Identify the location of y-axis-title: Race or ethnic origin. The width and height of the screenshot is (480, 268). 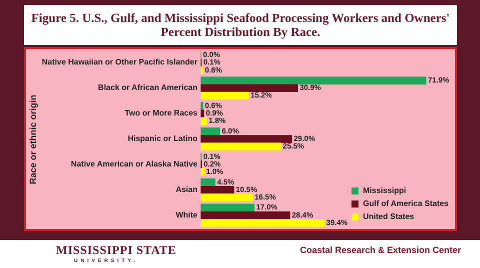
(33, 139).